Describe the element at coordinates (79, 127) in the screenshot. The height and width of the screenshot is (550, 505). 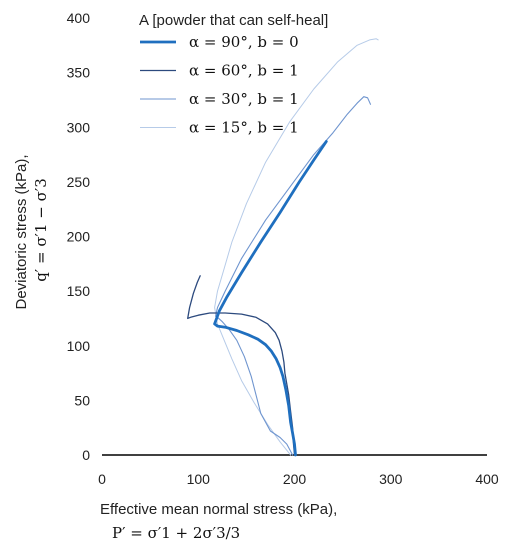
I see `y-tick-label: 300` at that location.